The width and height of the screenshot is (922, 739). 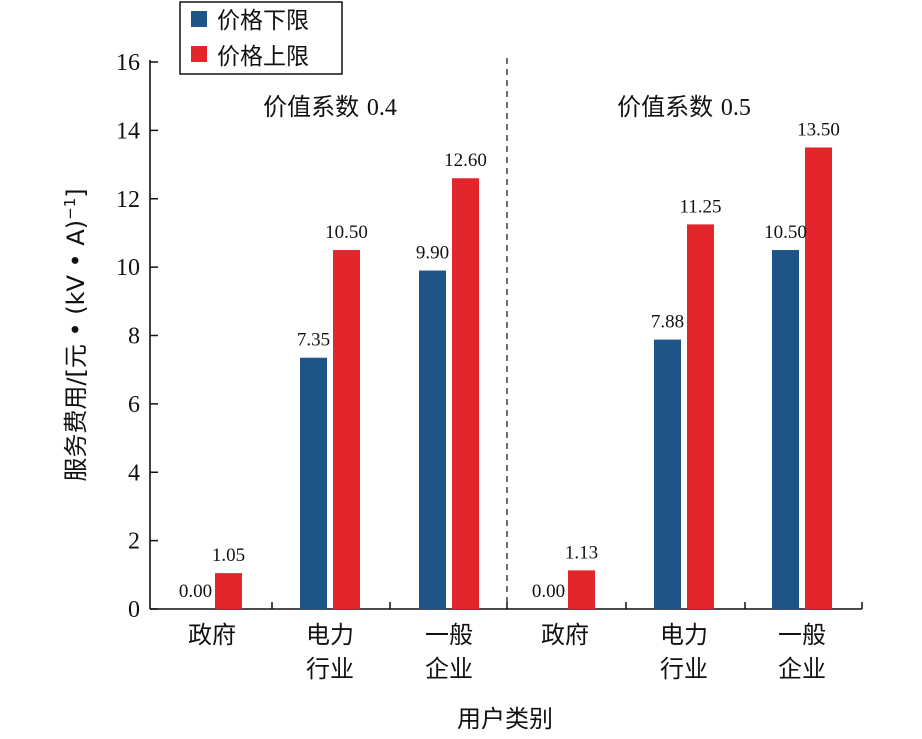 What do you see at coordinates (128, 268) in the screenshot?
I see `y-tick-label: 10` at bounding box center [128, 268].